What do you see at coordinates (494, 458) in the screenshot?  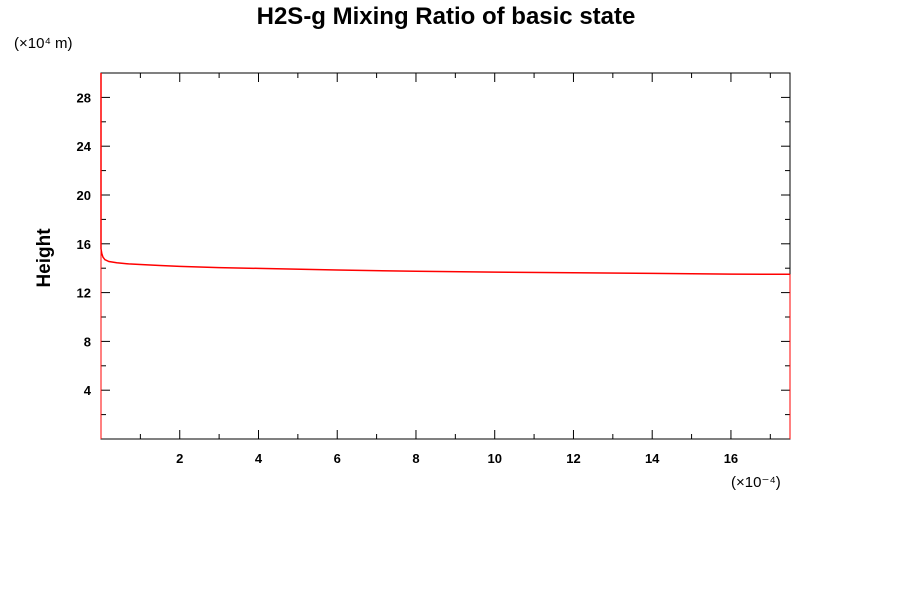 I see `x-tick-label: 10` at bounding box center [494, 458].